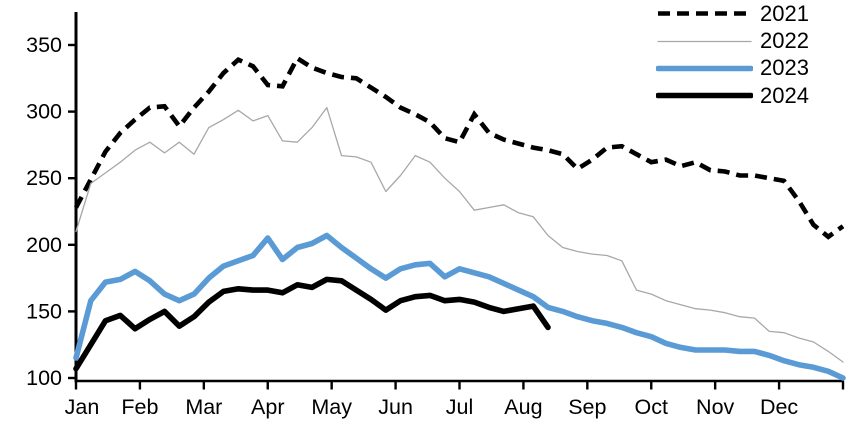 The image size is (852, 430). Describe the element at coordinates (784, 68) in the screenshot. I see `legend-label-2023: 2023` at that location.